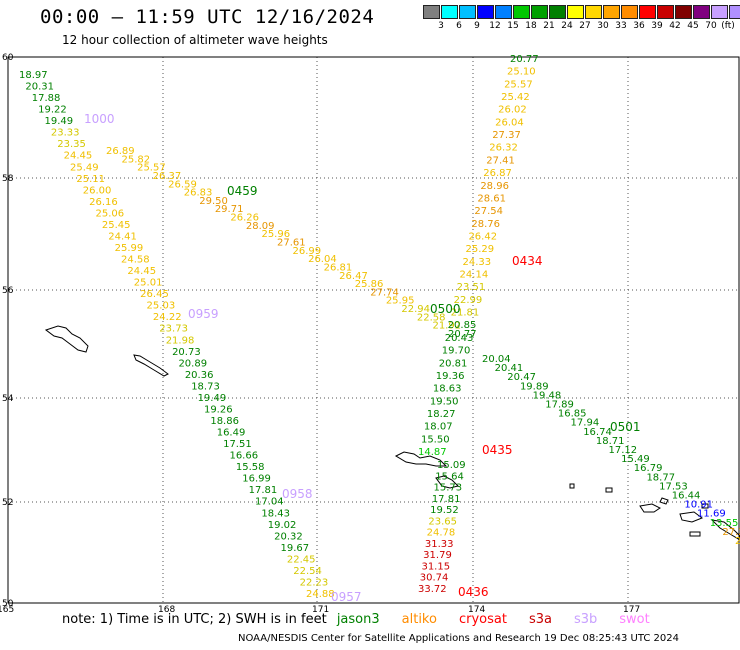  Describe the element at coordinates (698, 505) in the screenshot. I see `wave-height-value: 10.91` at that location.